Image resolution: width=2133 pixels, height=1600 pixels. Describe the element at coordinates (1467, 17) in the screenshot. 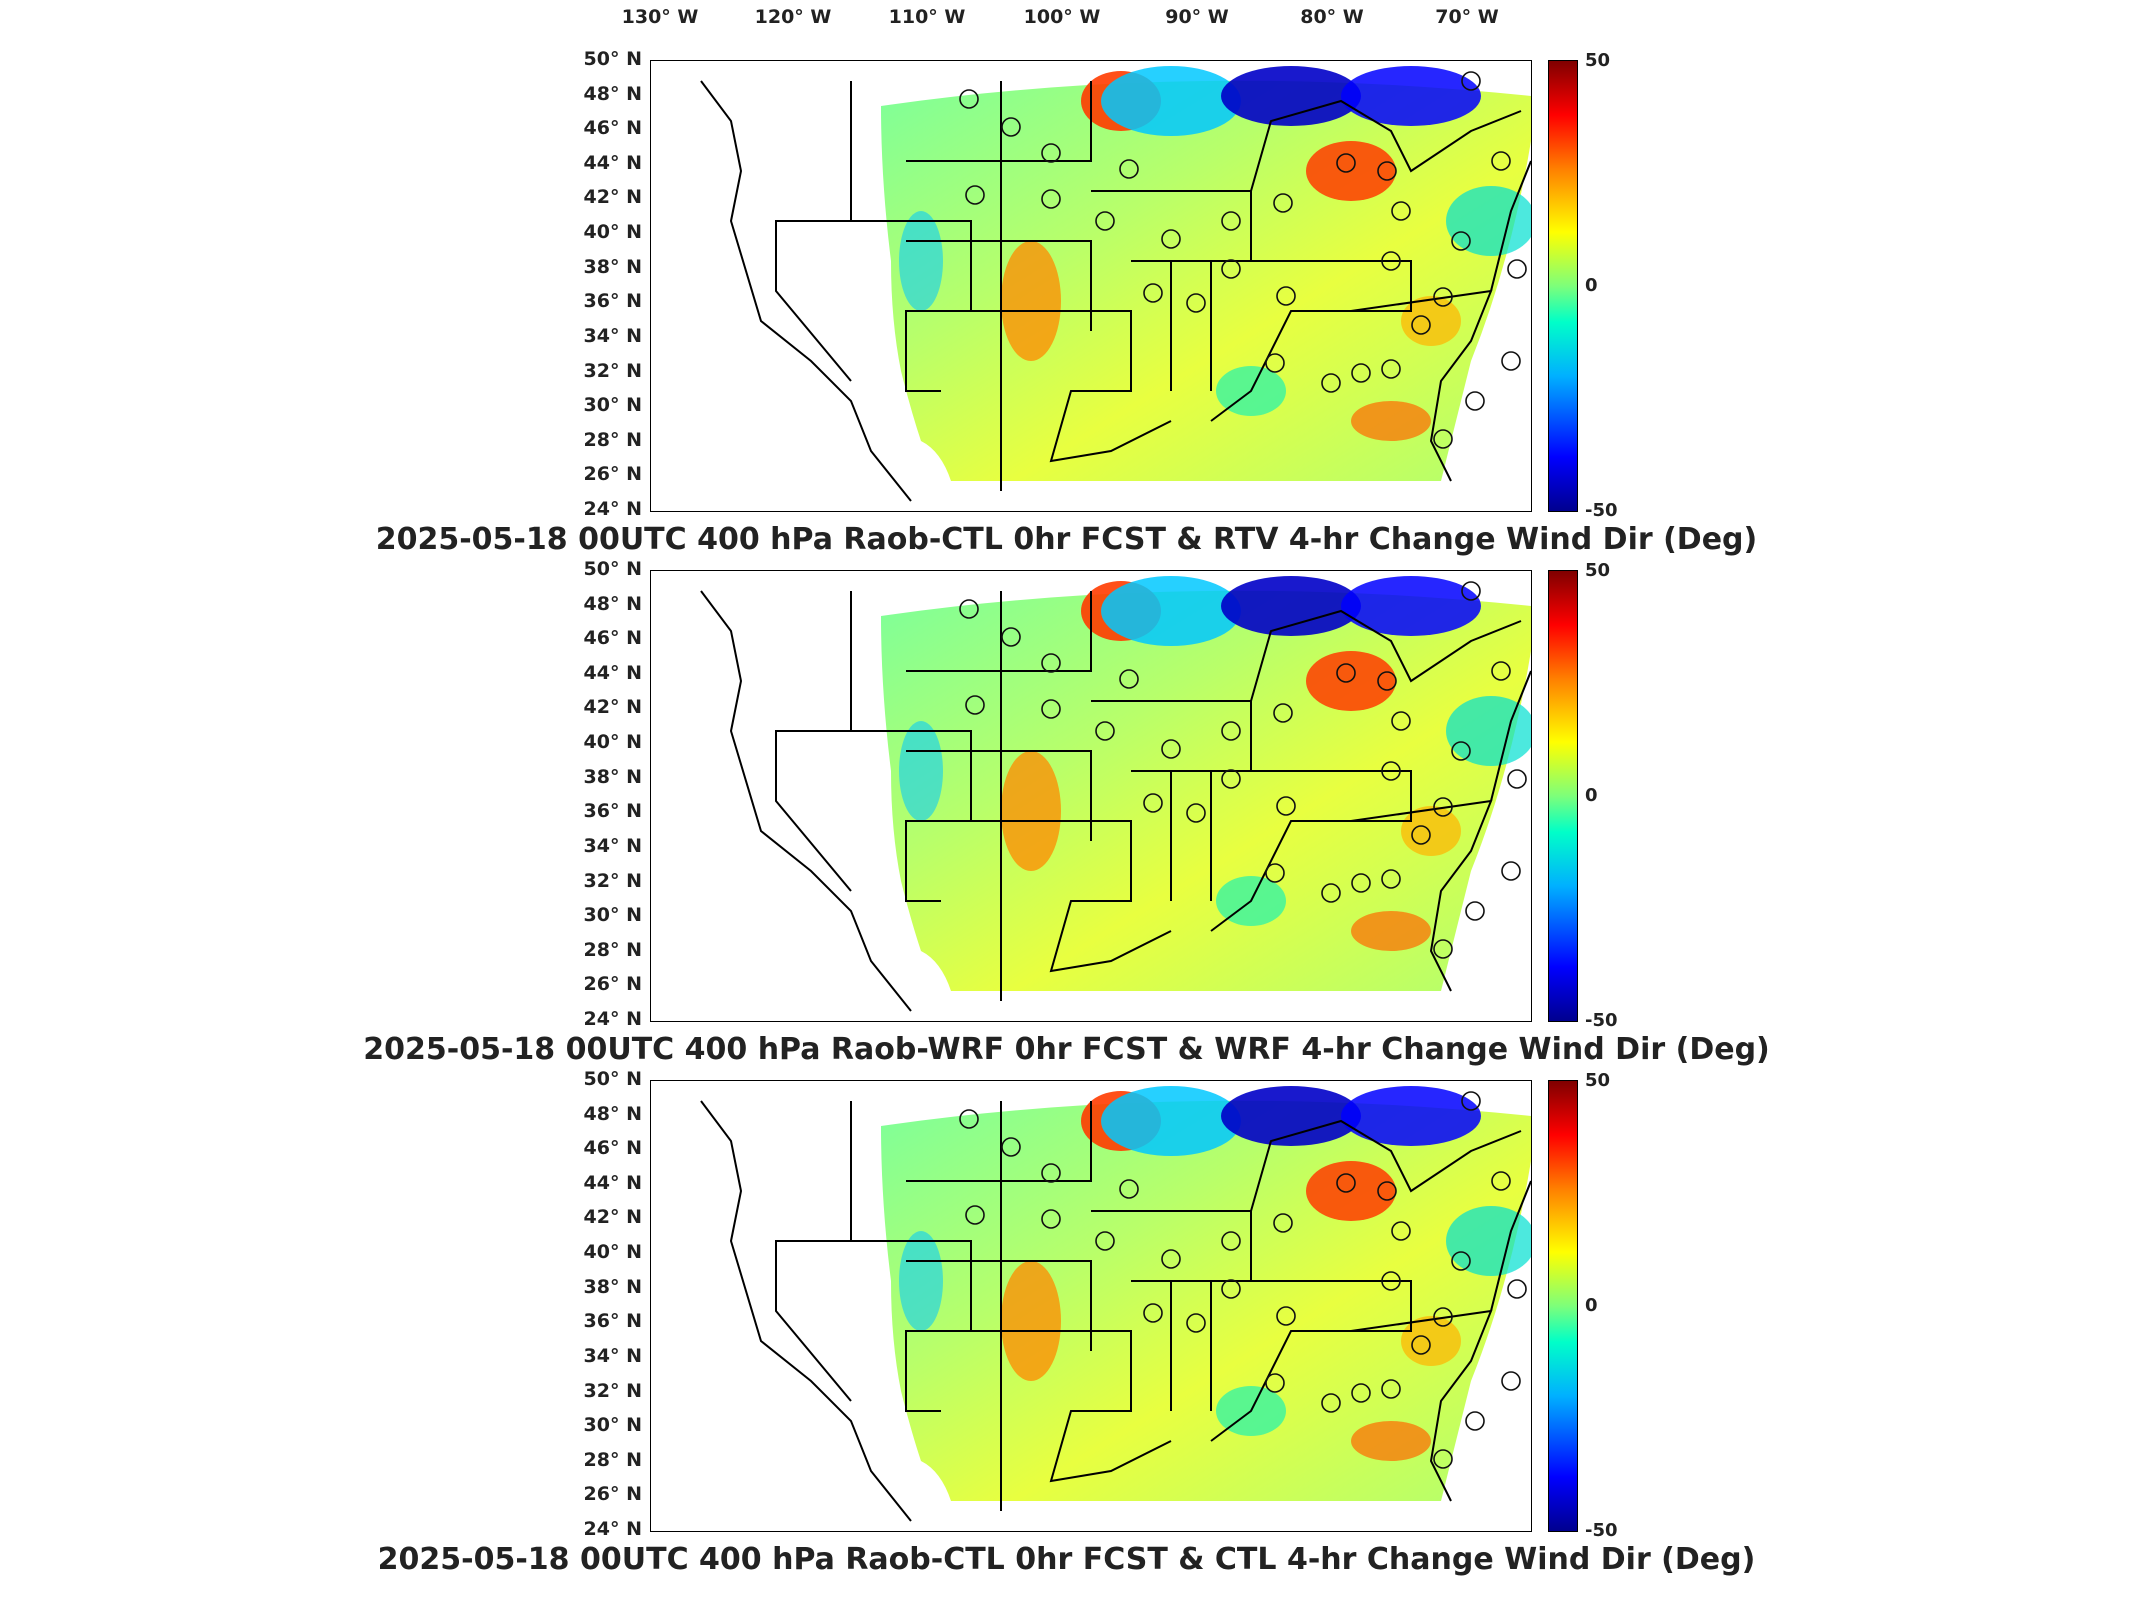

I see `lon-label: 70° W` at that location.